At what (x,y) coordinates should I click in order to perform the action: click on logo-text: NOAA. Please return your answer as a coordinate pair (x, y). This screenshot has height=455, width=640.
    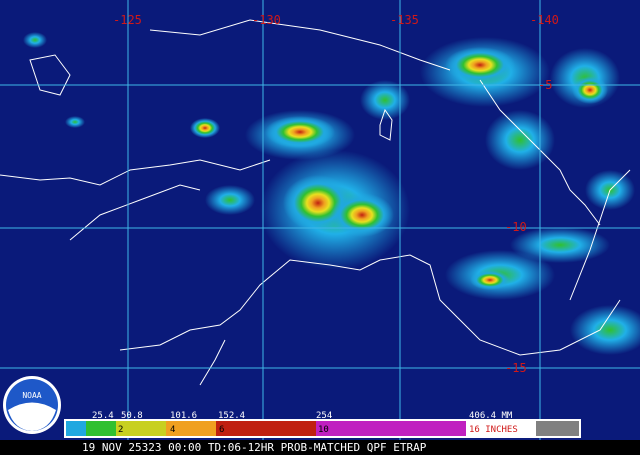
    Looking at the image, I should click on (31, 395).